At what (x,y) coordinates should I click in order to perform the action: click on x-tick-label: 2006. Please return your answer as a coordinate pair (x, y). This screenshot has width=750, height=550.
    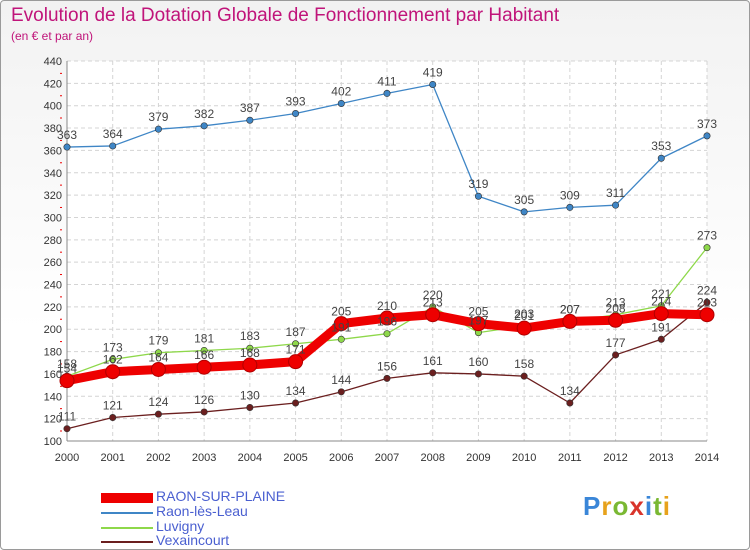
    Looking at the image, I should click on (341, 458).